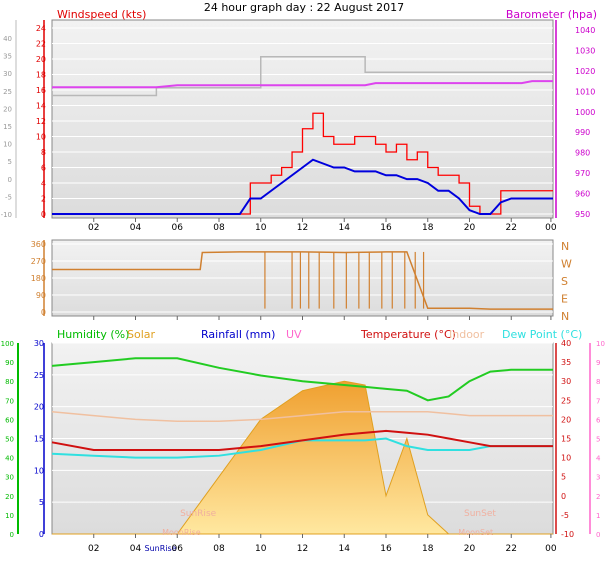 The height and width of the screenshot is (561, 608). I want to click on humidity-tick: 80, so click(9, 382).